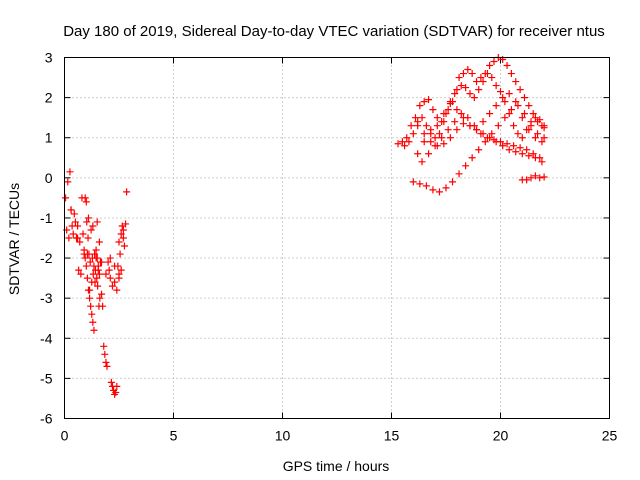 The height and width of the screenshot is (480, 640). What do you see at coordinates (392, 436) in the screenshot?
I see `x-tick-label: 15` at bounding box center [392, 436].